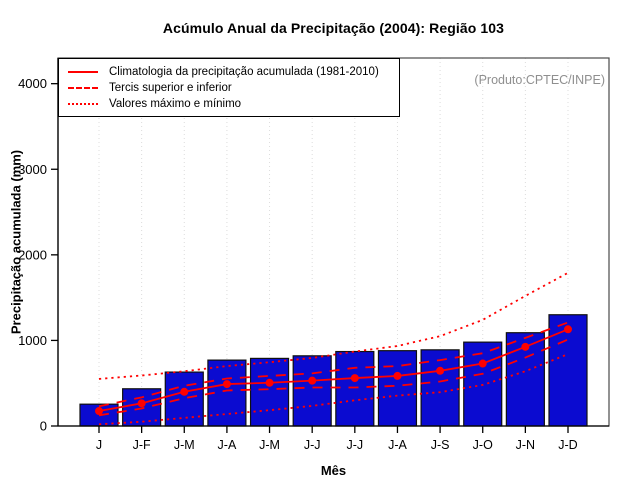  What do you see at coordinates (170, 88) in the screenshot?
I see `legend-label: Tercis superior e inferior` at bounding box center [170, 88].